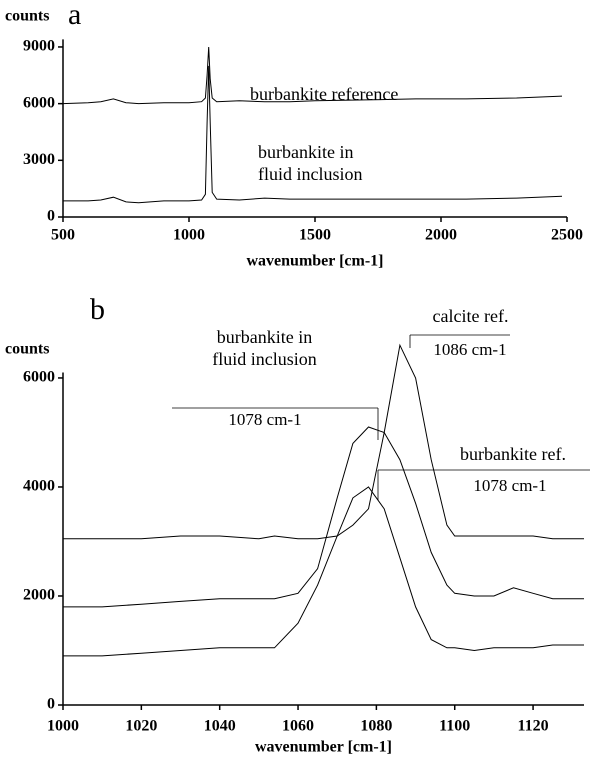 The height and width of the screenshot is (759, 601). Describe the element at coordinates (63, 235) in the screenshot. I see `x-tick-label: 500` at that location.